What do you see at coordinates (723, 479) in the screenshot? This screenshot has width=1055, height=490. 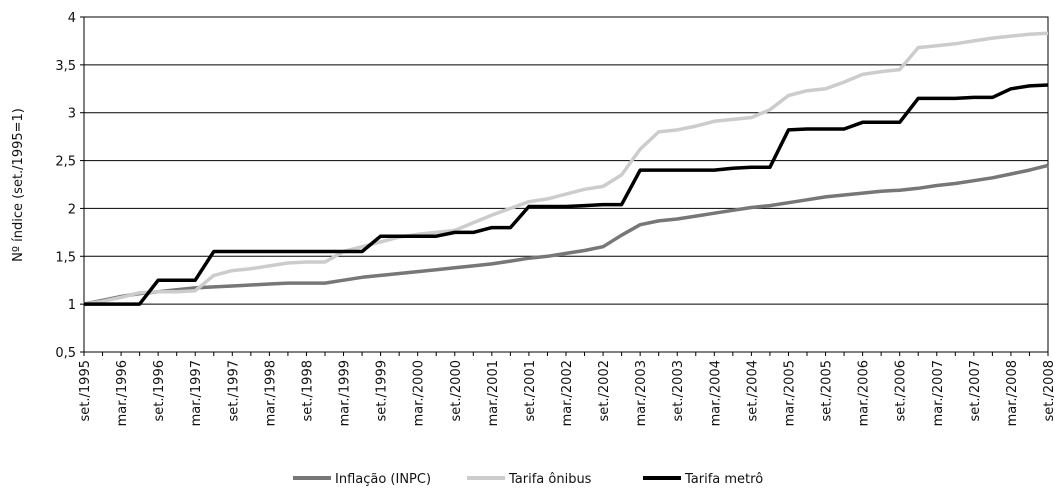 I see `legend-label: Tarifa metrô` at bounding box center [723, 479].